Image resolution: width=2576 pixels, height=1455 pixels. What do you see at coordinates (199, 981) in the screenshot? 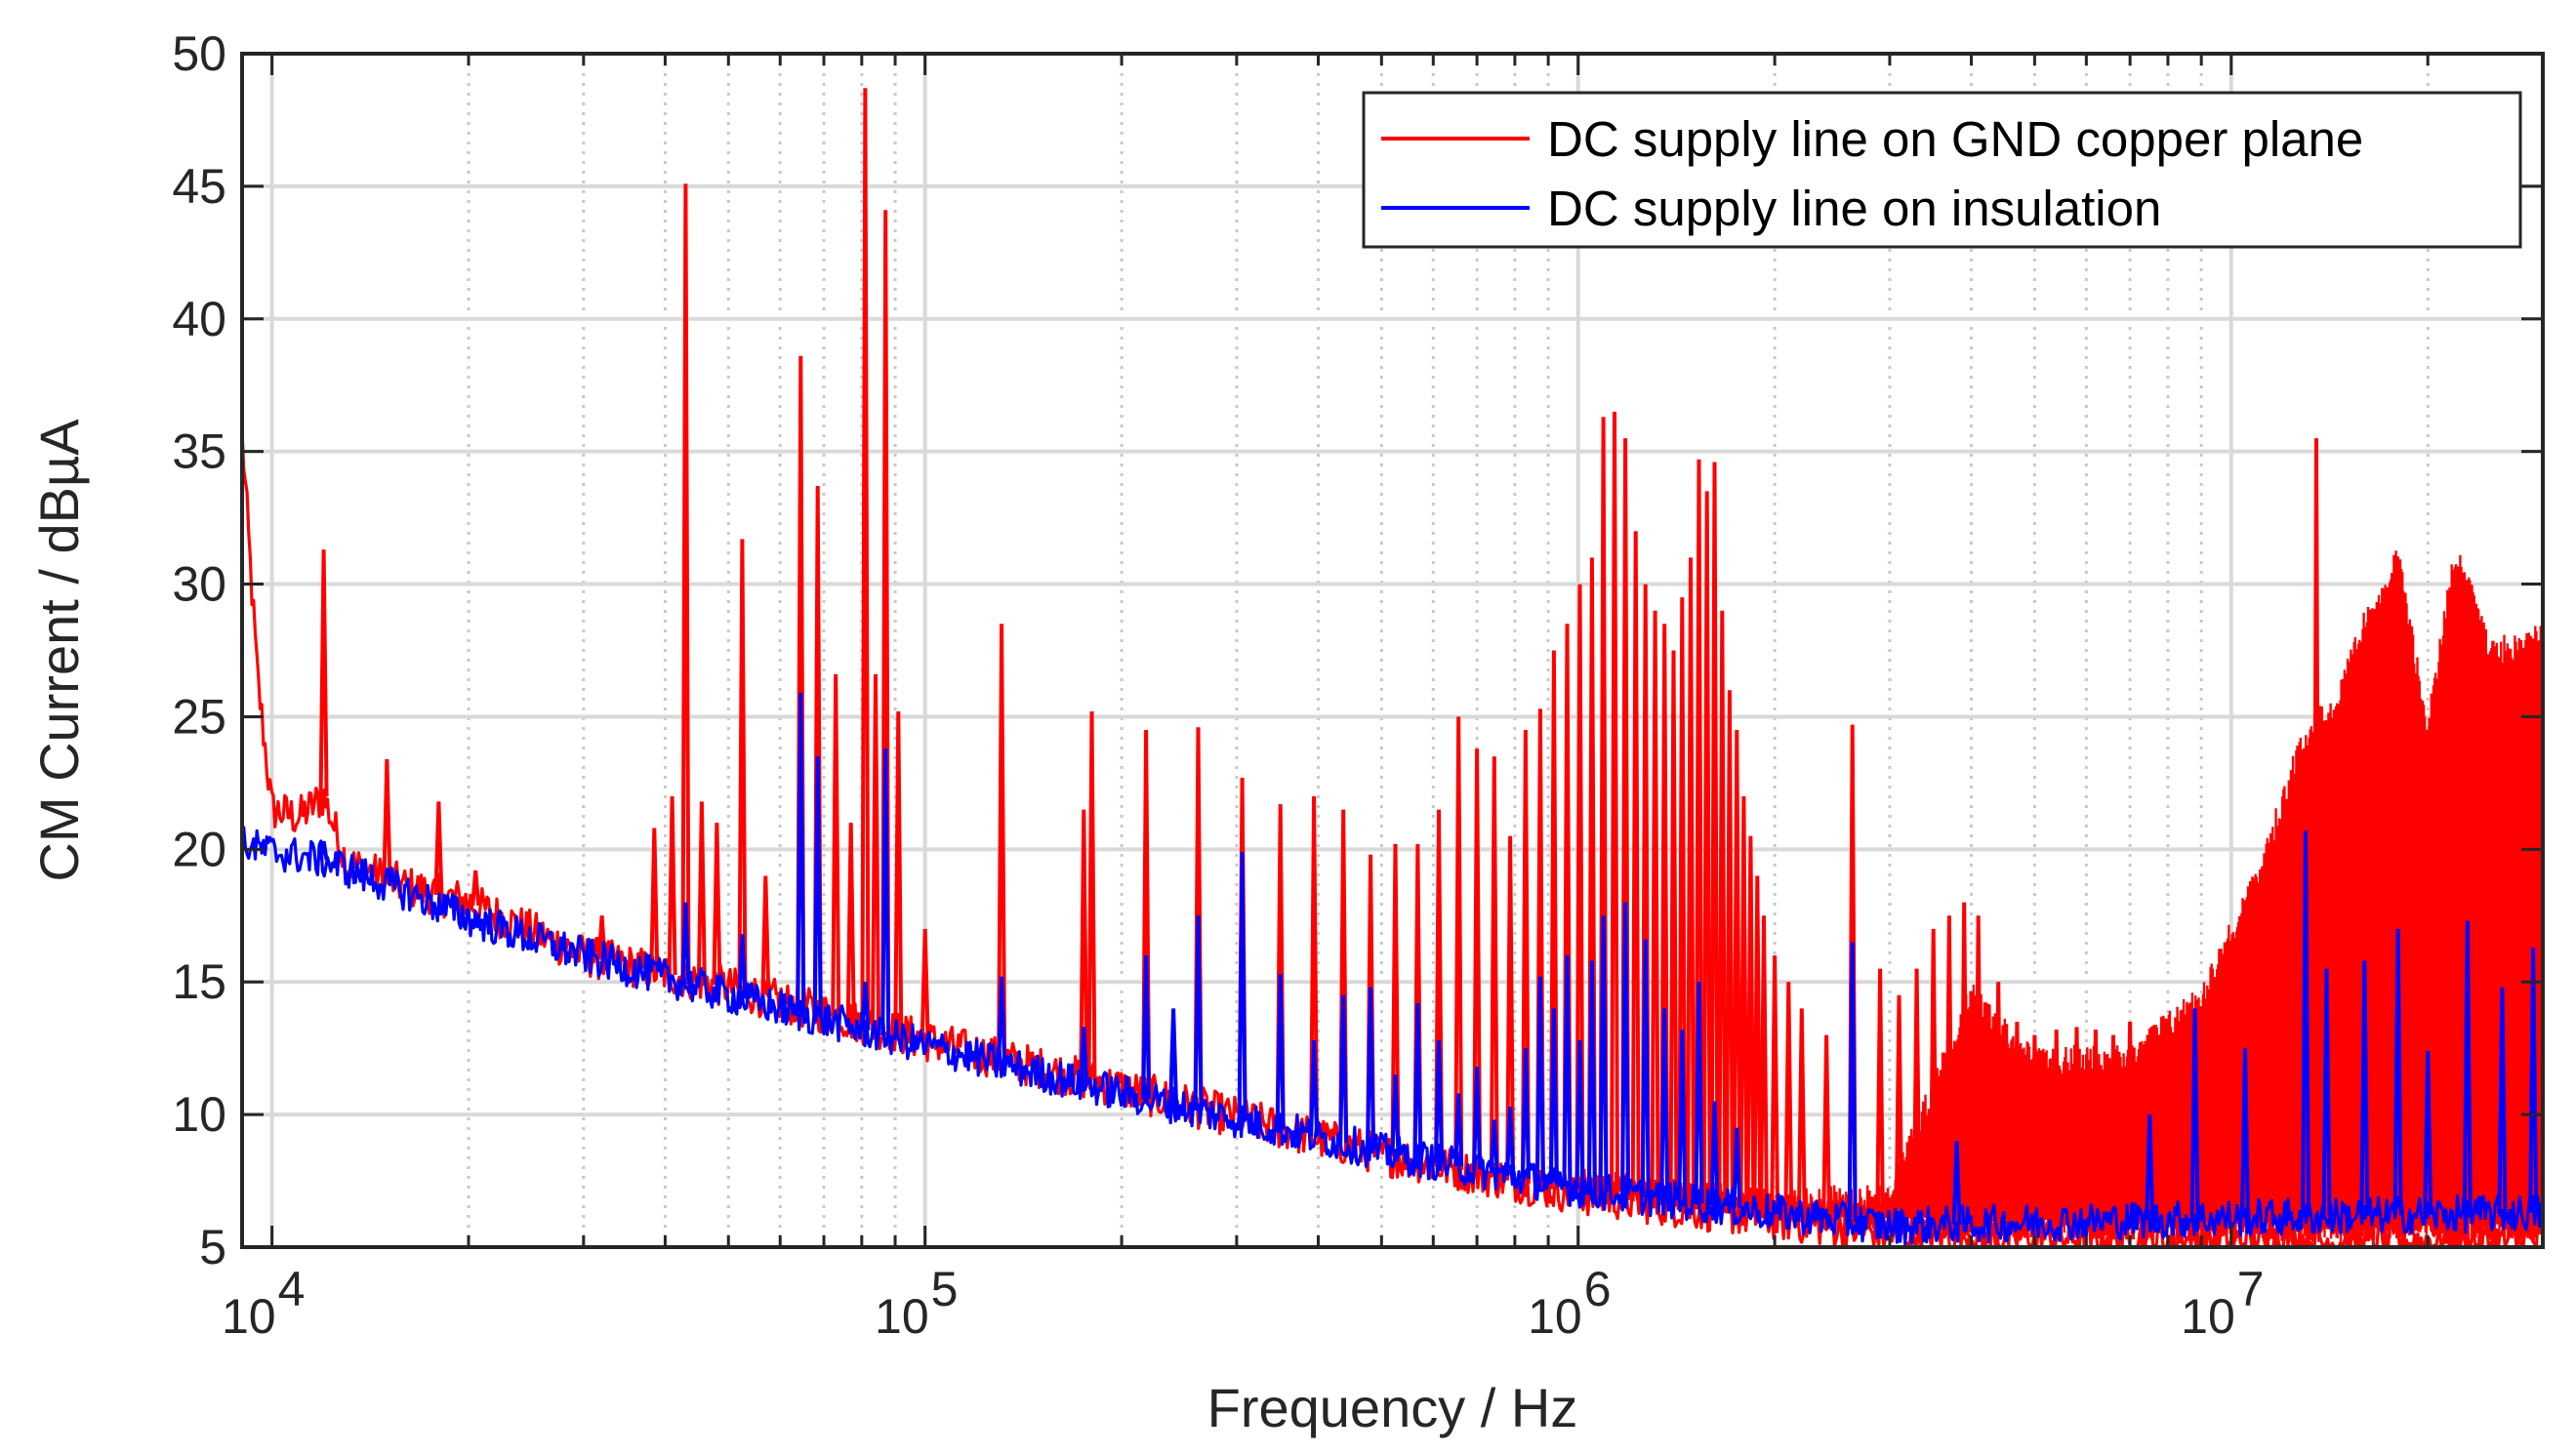
I see `y-tick-label: 15` at bounding box center [199, 981].